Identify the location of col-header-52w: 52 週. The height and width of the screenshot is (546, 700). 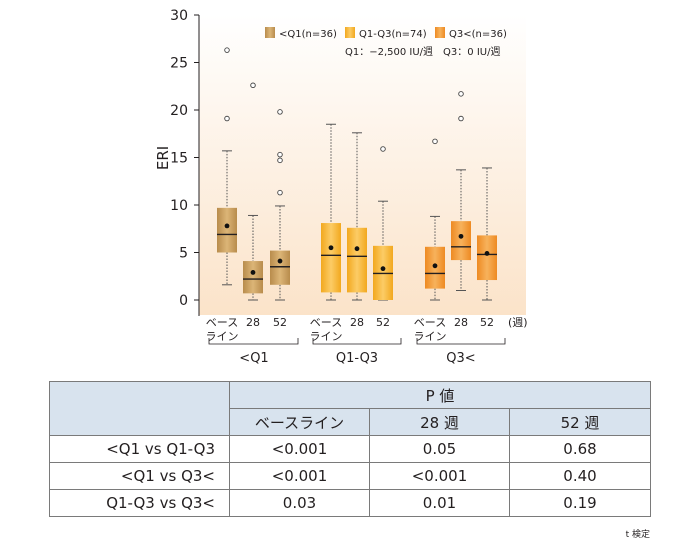
(580, 422).